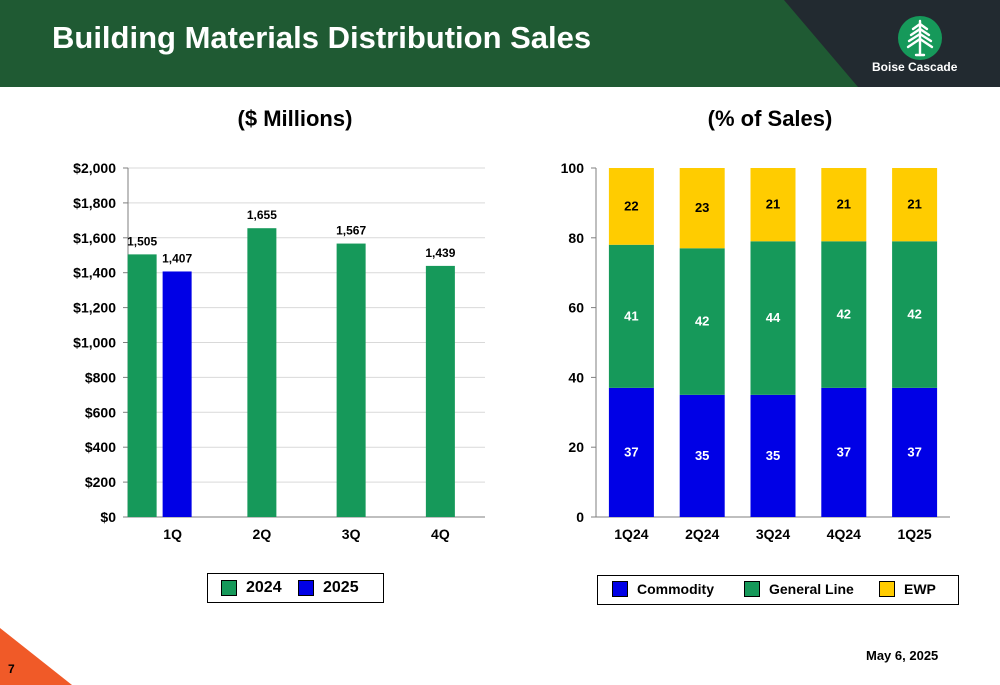 This screenshot has height=685, width=1000. I want to click on y-tick-label: $600, so click(100, 412).